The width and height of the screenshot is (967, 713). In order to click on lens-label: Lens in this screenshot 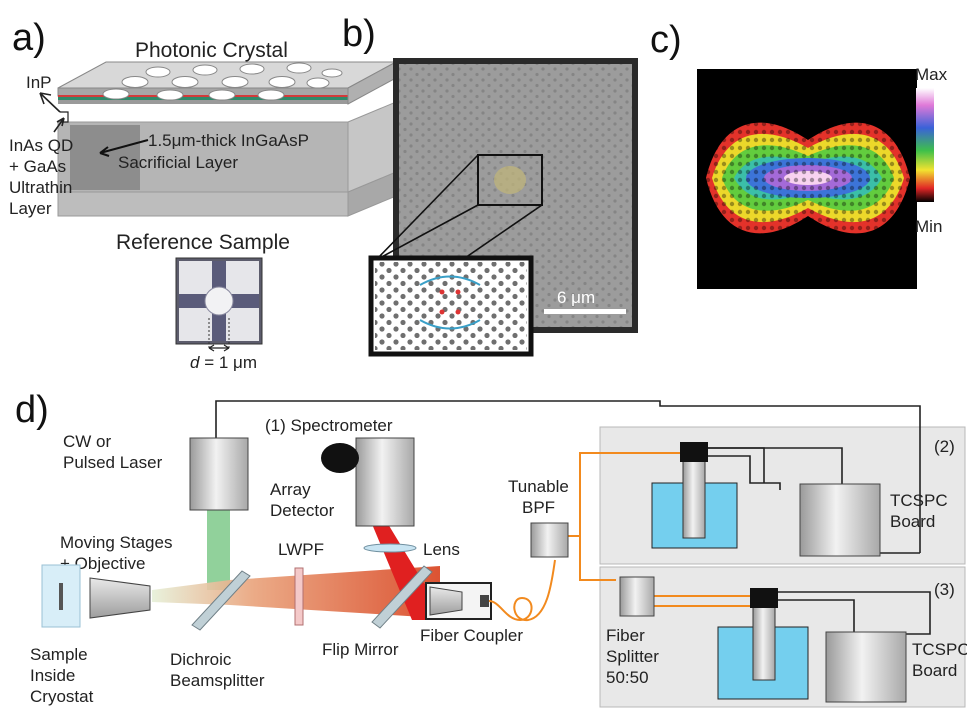, I will do `click(441, 549)`.